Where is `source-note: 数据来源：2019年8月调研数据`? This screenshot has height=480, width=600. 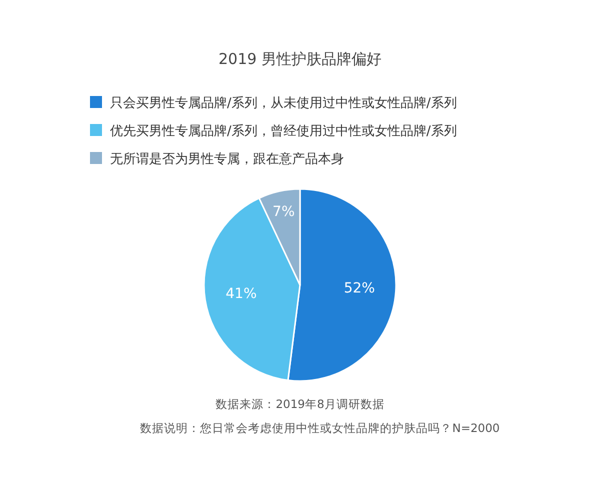
source-note: 数据来源：2019年8月调研数据 is located at coordinates (300, 404).